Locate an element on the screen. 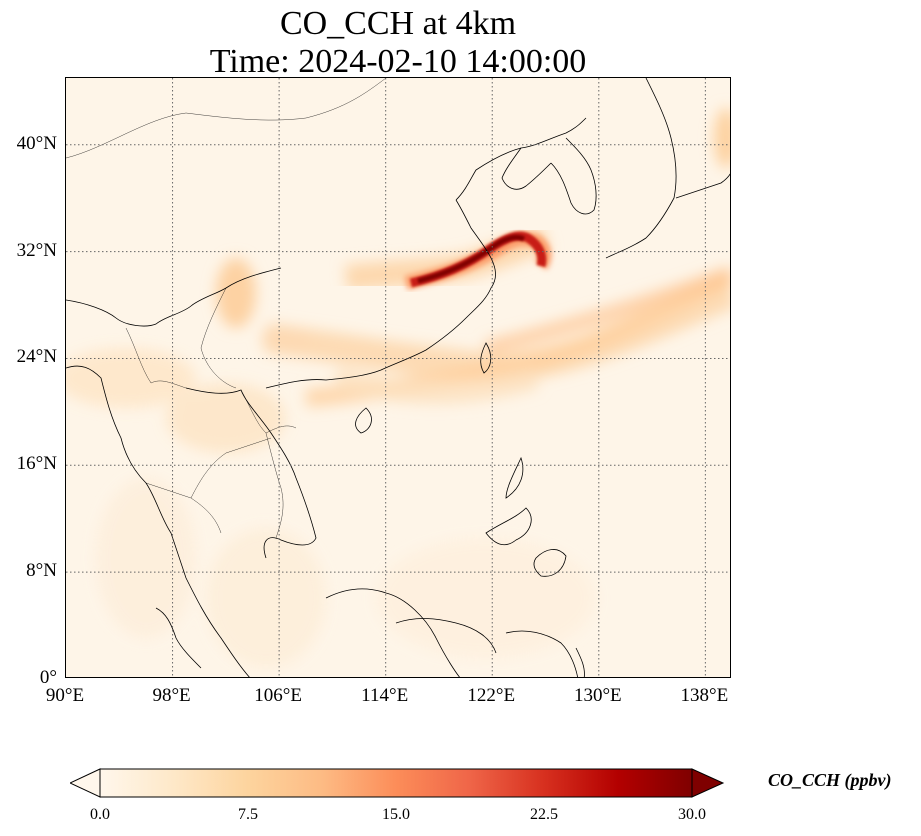 The width and height of the screenshot is (921, 836). lon-tick-label: 138°E is located at coordinates (704, 695).